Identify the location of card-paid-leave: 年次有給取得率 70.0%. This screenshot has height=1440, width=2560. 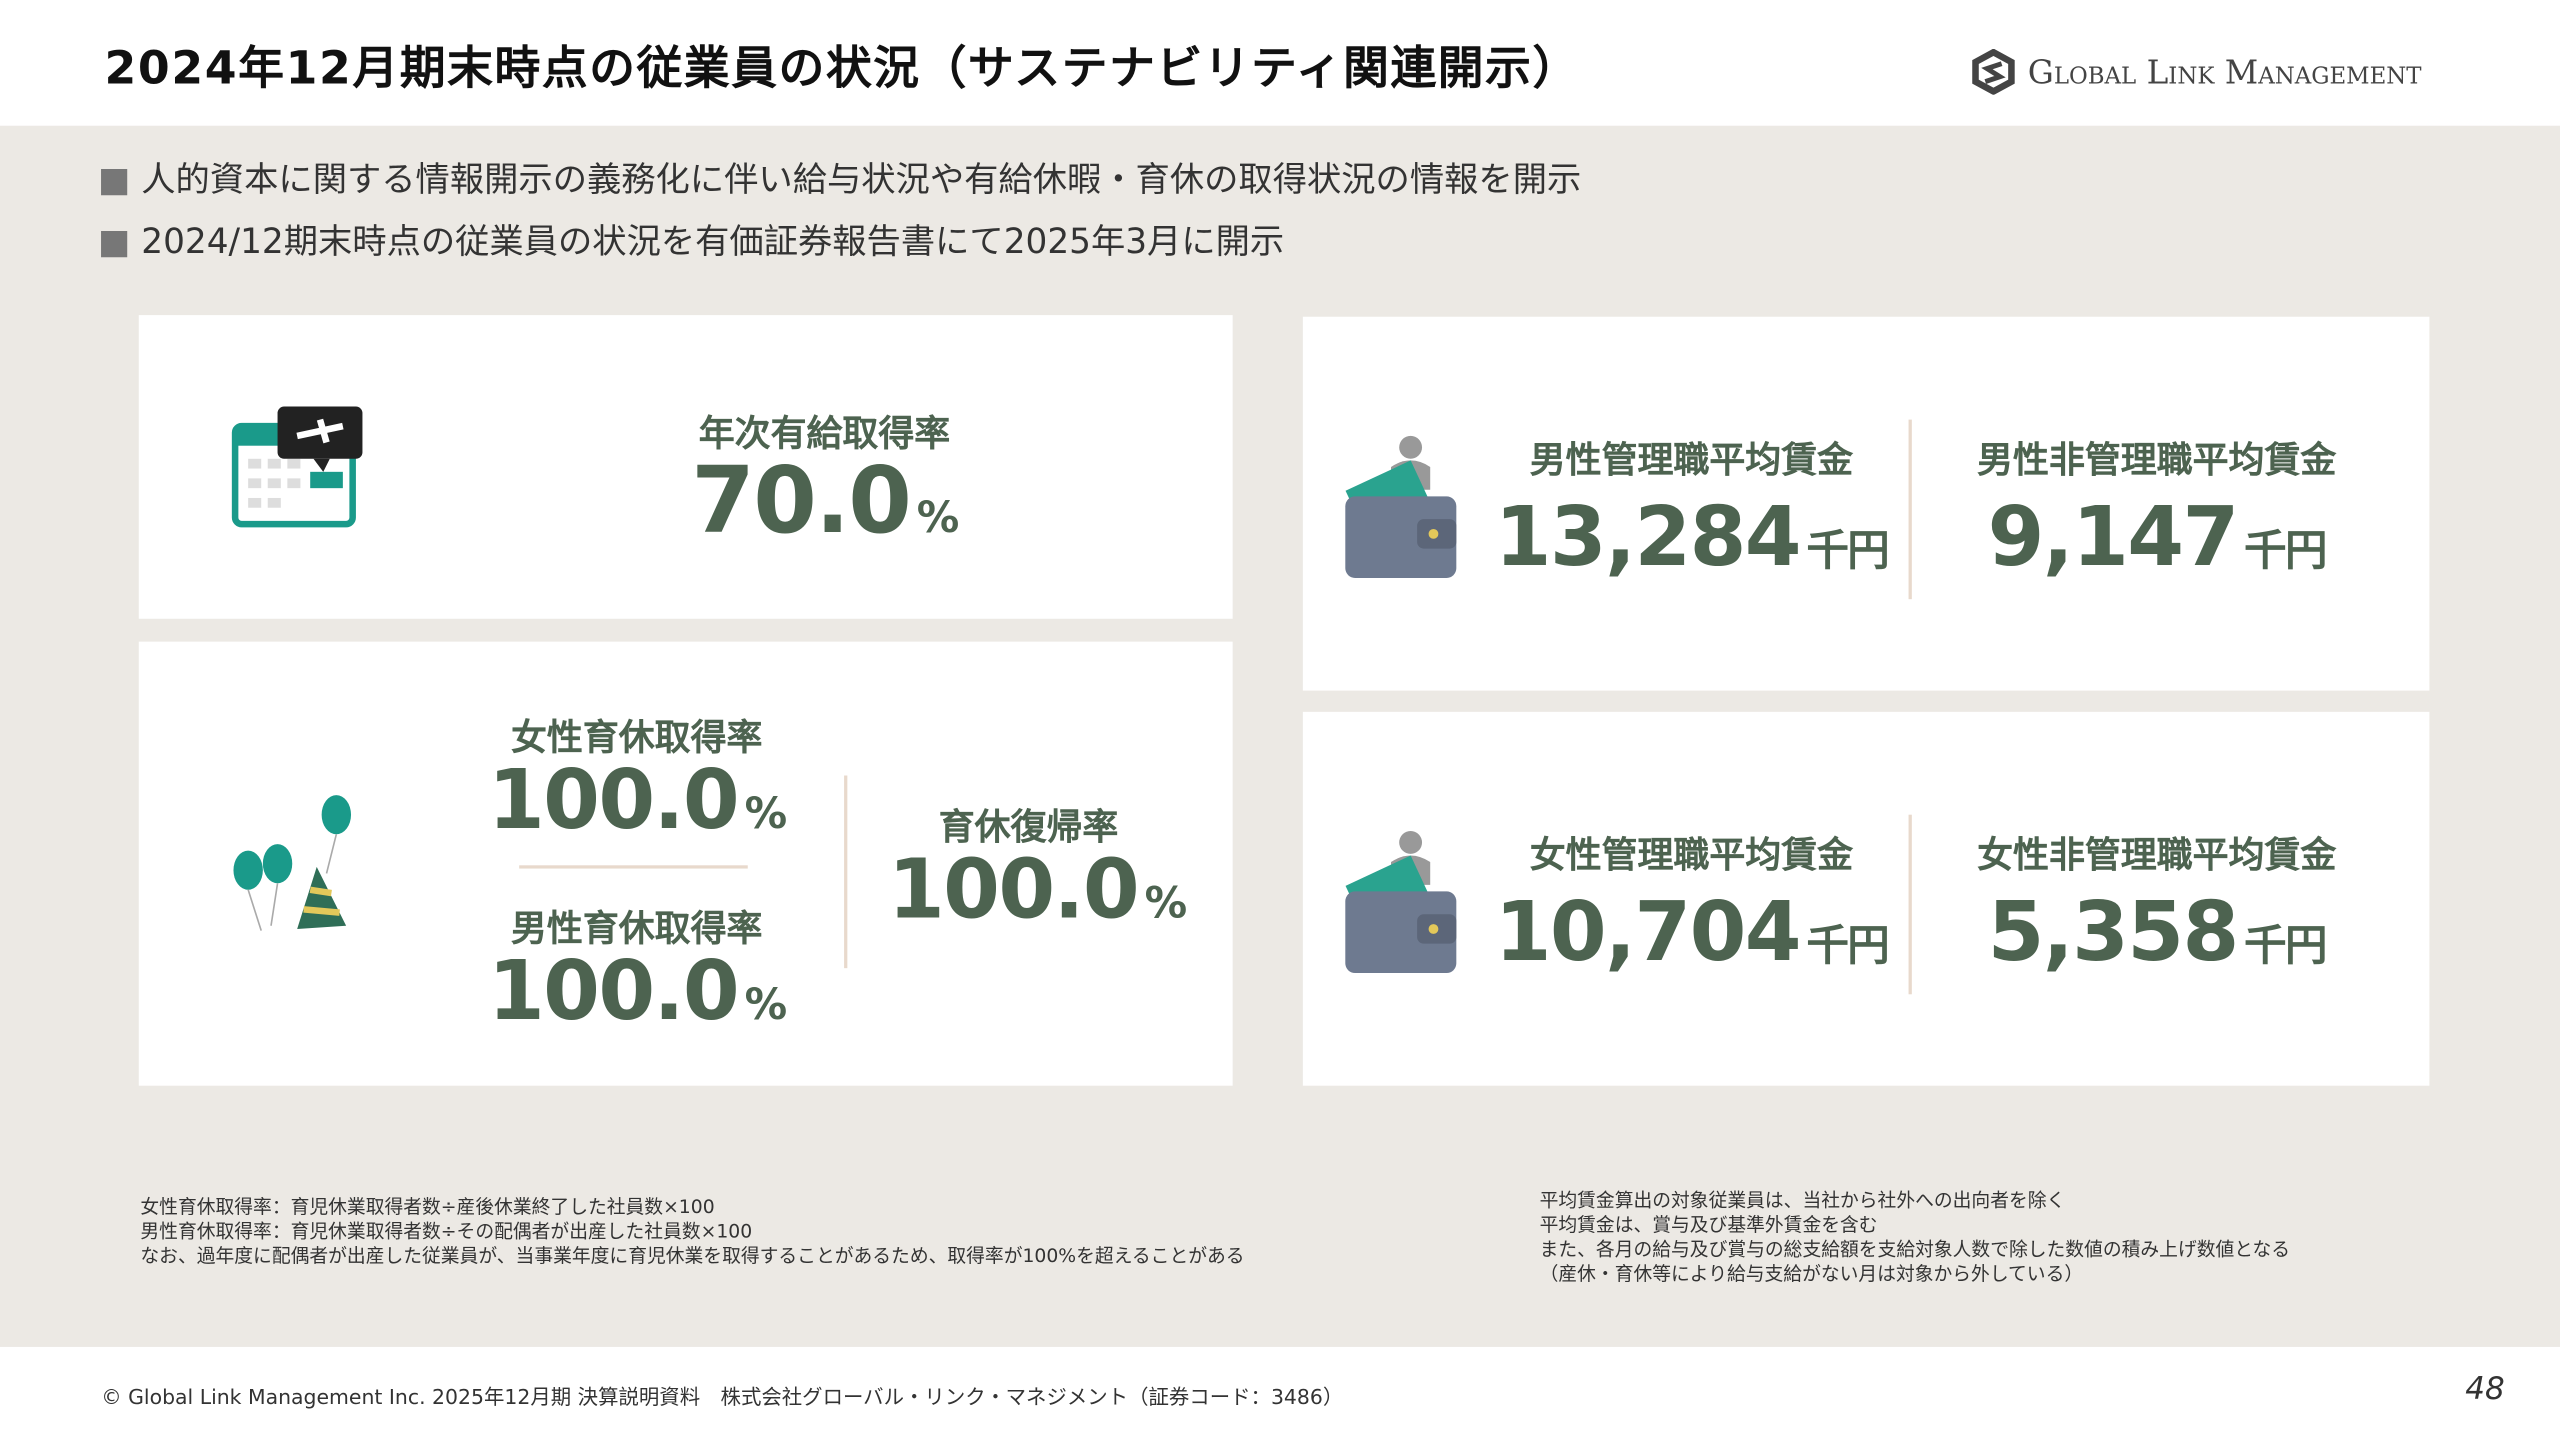
(685, 467).